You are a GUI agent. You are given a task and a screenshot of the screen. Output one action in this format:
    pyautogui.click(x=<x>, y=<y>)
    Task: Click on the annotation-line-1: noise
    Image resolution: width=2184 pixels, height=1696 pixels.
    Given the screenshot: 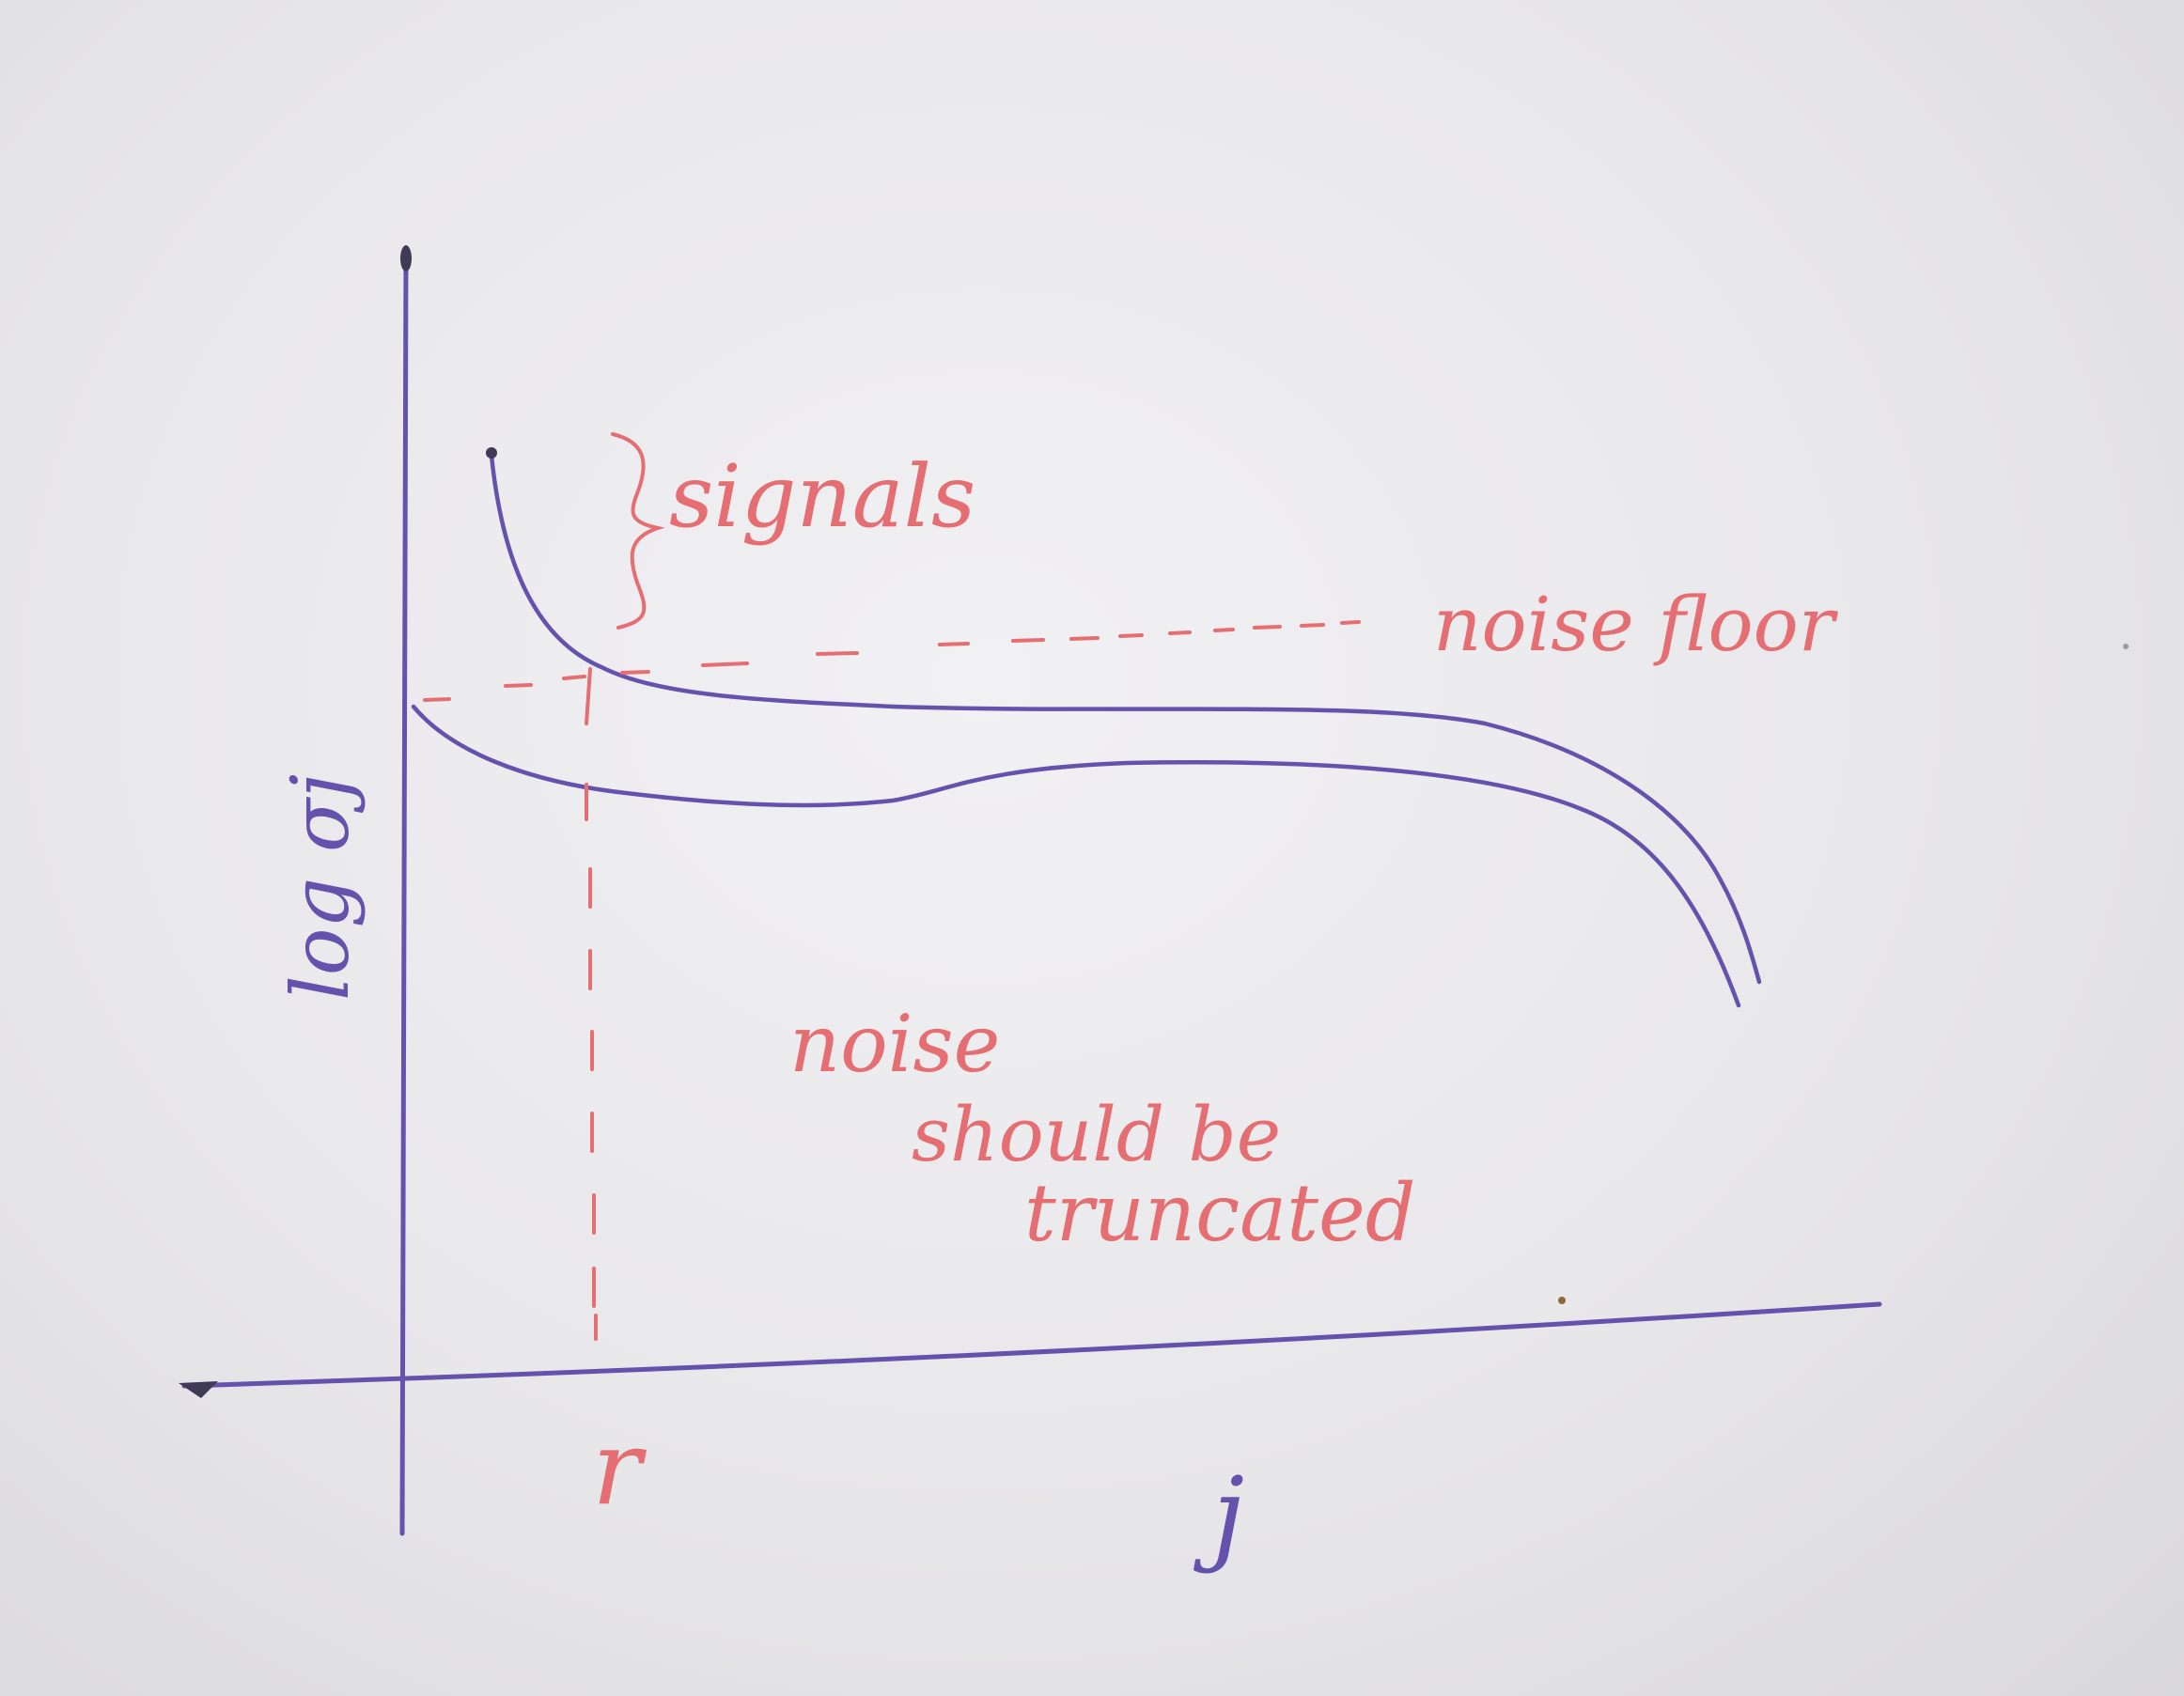 What is the action you would take?
    pyautogui.click(x=894, y=1044)
    